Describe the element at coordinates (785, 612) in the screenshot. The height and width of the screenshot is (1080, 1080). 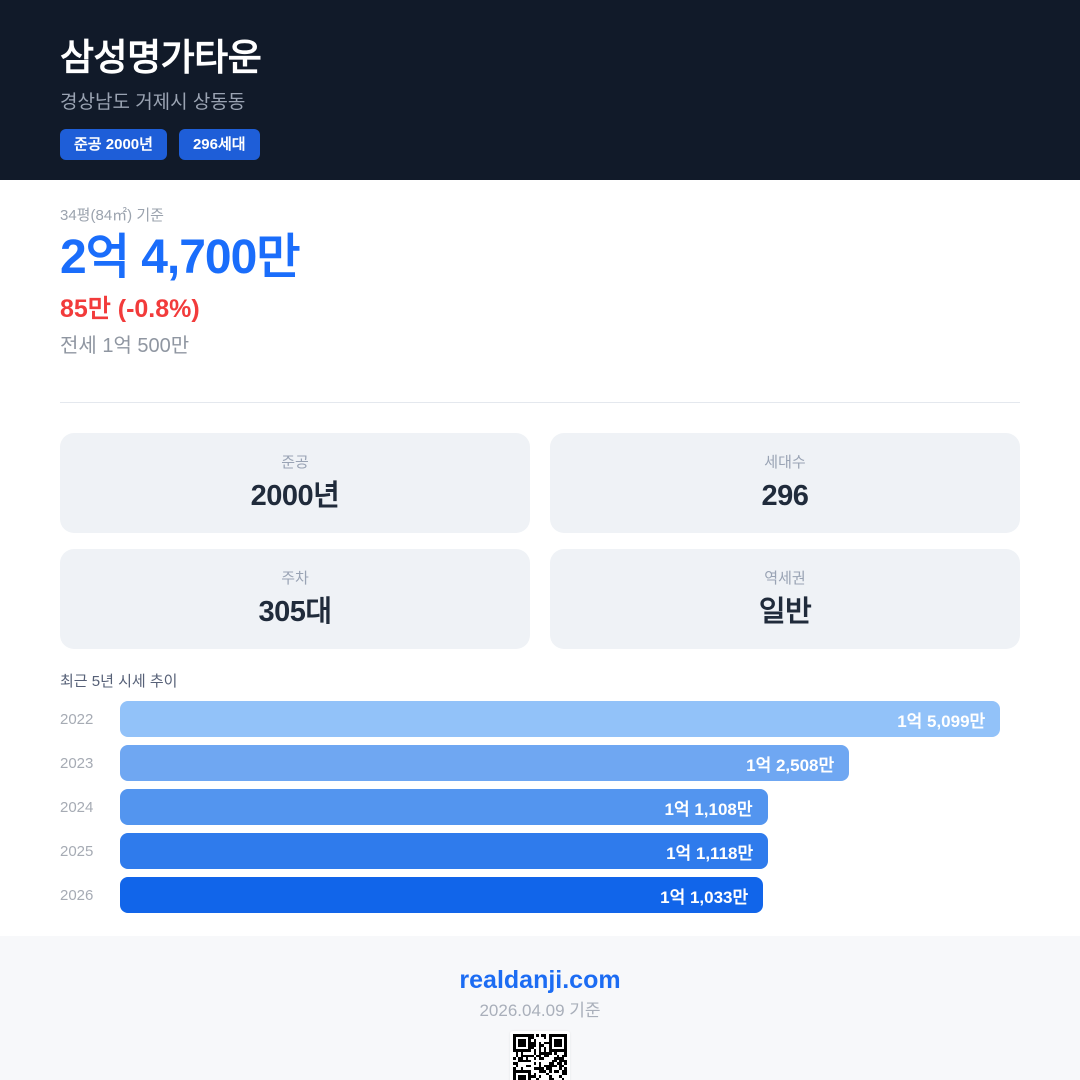
I see `stat-value: 일반` at that location.